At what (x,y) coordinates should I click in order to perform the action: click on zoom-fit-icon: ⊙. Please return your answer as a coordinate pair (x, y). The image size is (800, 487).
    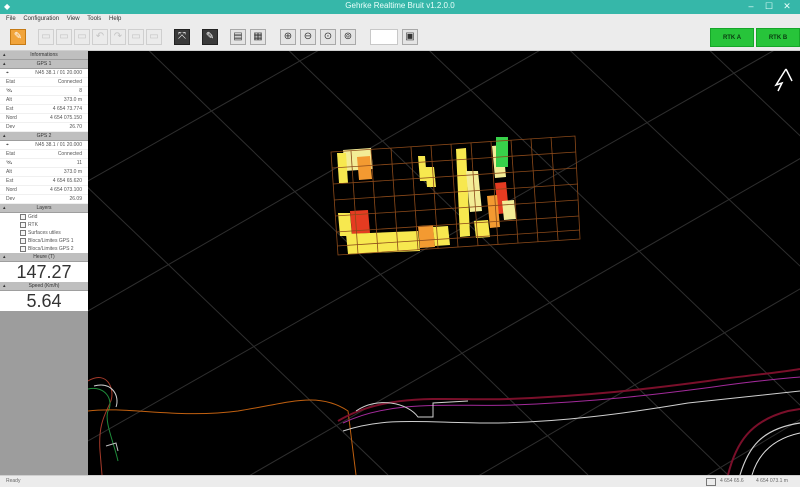
    Looking at the image, I should click on (328, 36).